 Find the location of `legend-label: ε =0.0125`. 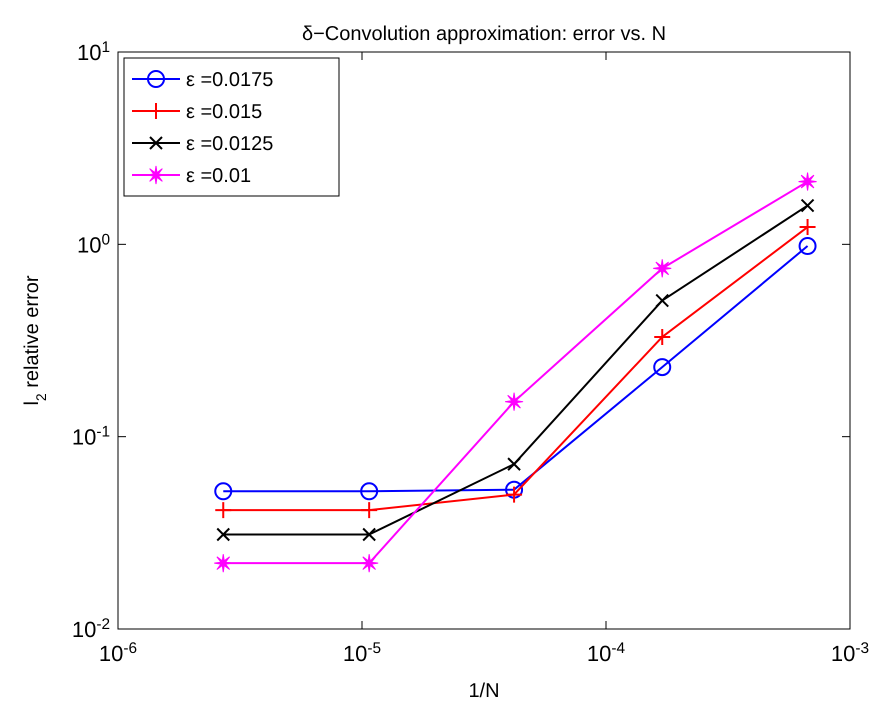

legend-label: ε =0.0125 is located at coordinates (230, 144).